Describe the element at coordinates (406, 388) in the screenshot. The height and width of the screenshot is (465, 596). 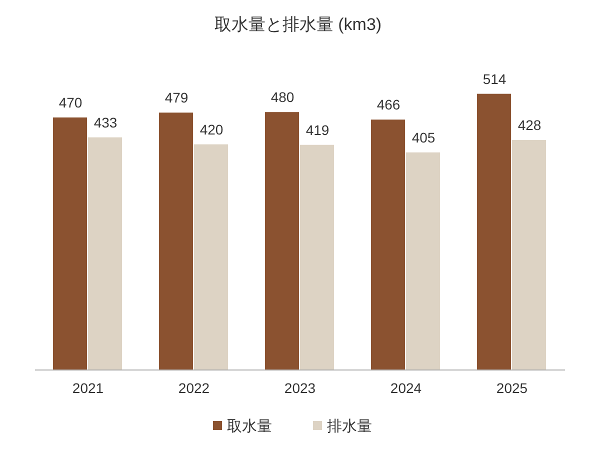
I see `x-tick-label: 2024` at that location.